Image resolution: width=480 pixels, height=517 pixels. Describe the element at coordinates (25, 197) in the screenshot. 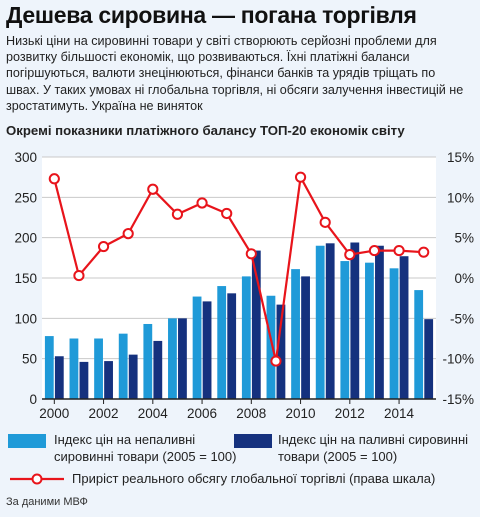

I see `y-left-tick-label: 250` at that location.